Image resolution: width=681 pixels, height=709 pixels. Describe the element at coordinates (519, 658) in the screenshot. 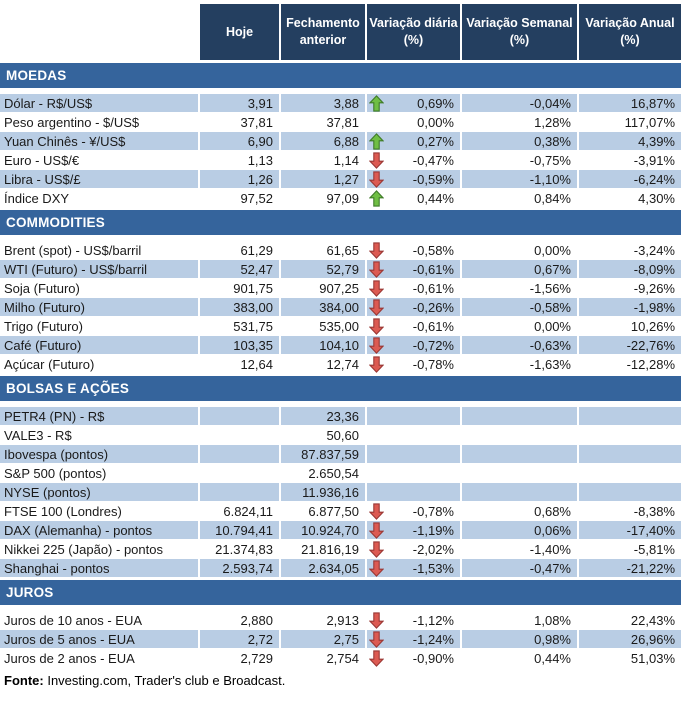

I see `variacao-semanal-value: 0,44%` at that location.